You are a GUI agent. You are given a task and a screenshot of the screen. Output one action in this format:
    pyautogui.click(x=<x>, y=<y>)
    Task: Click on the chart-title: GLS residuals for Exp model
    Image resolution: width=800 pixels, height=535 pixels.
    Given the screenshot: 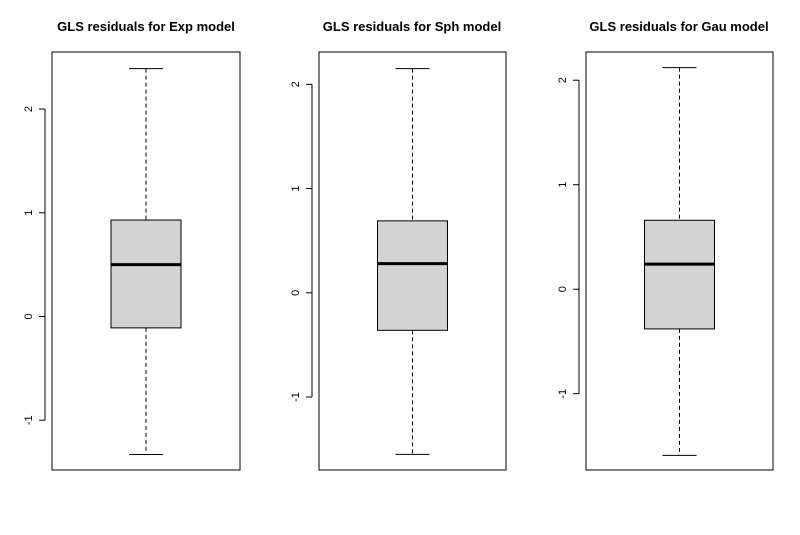 What is the action you would take?
    pyautogui.click(x=146, y=26)
    